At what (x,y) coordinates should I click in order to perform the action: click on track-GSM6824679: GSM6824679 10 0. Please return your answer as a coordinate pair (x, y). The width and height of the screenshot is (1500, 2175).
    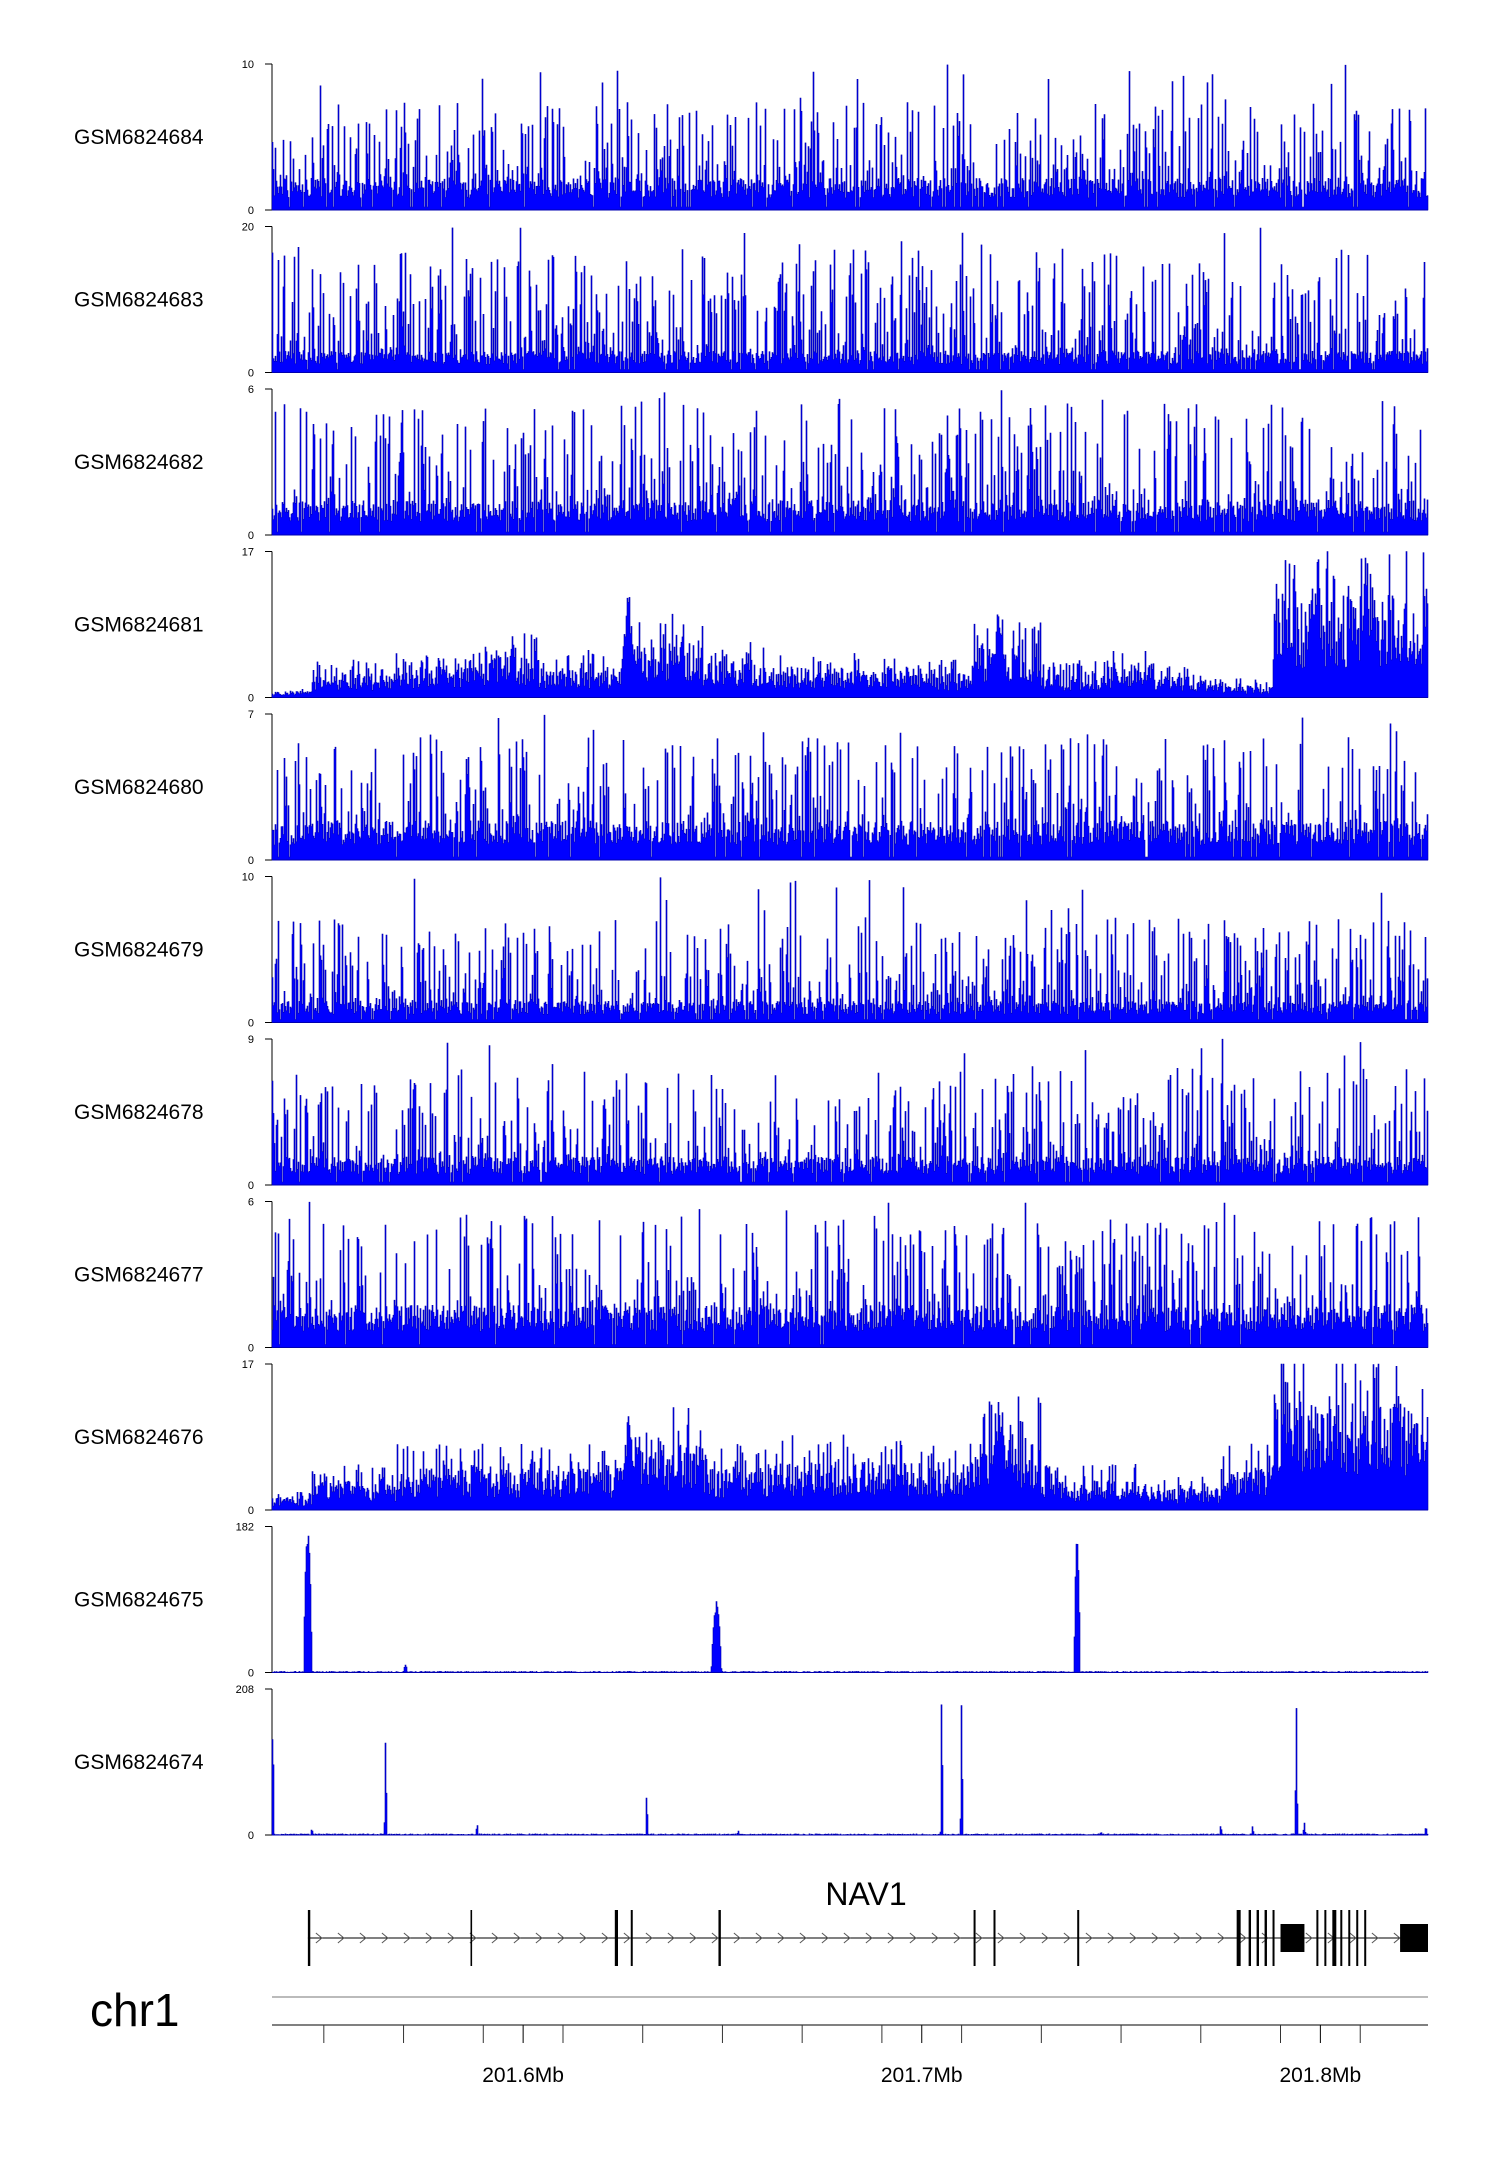
    Looking at the image, I should click on (751, 951).